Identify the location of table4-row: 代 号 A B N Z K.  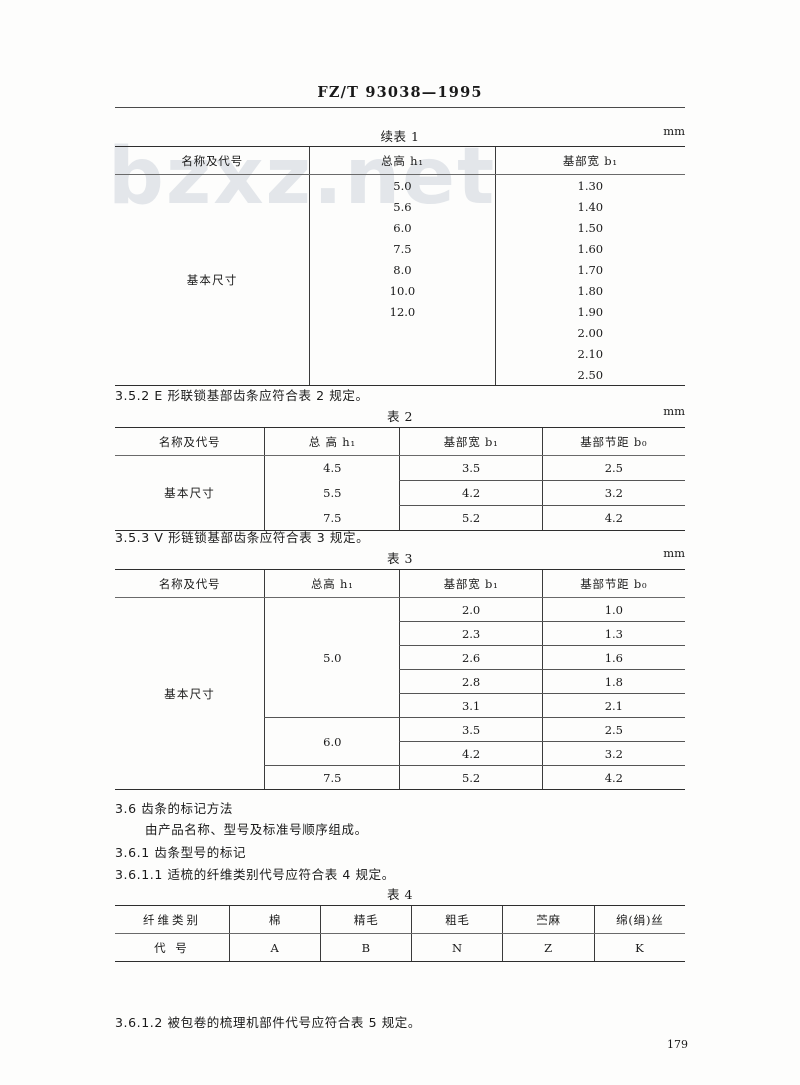
(400, 947).